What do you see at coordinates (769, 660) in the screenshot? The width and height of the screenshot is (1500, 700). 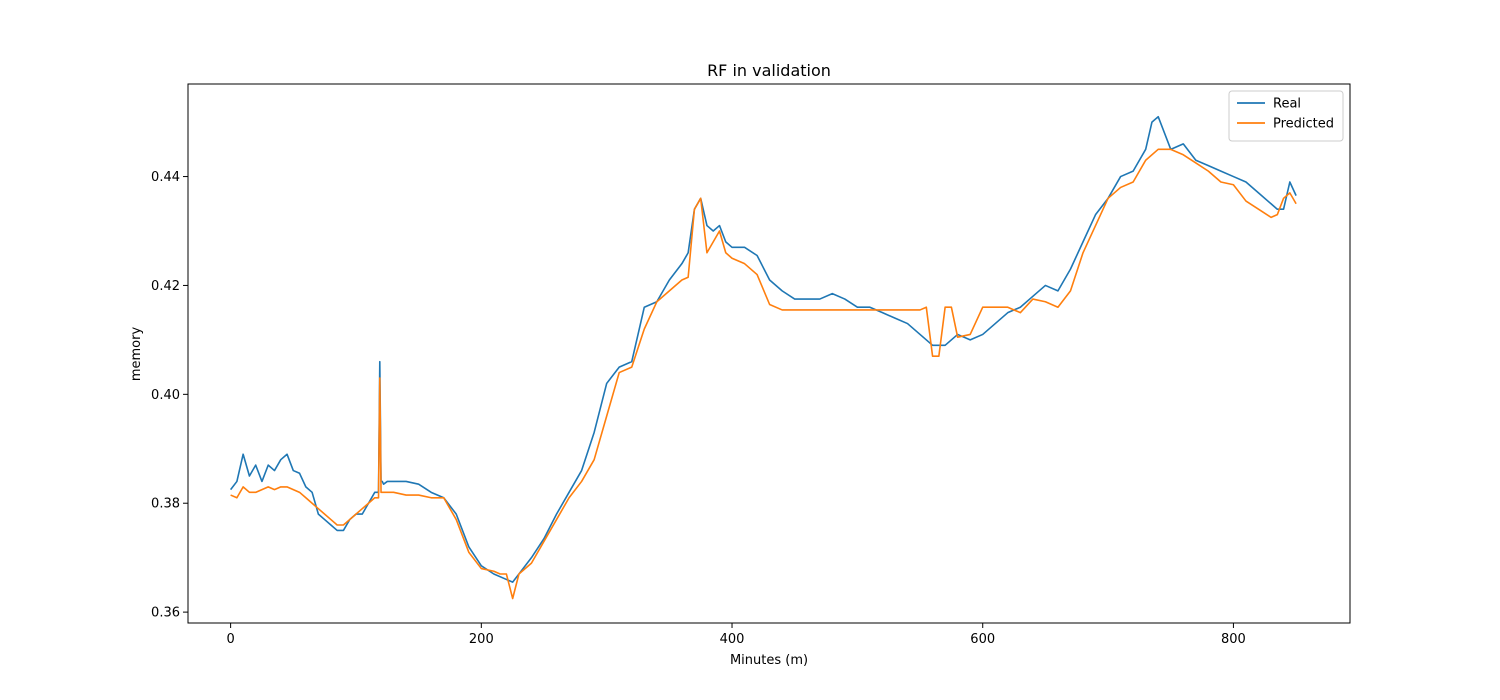 I see `x-axis-label: Minutes (m)` at bounding box center [769, 660].